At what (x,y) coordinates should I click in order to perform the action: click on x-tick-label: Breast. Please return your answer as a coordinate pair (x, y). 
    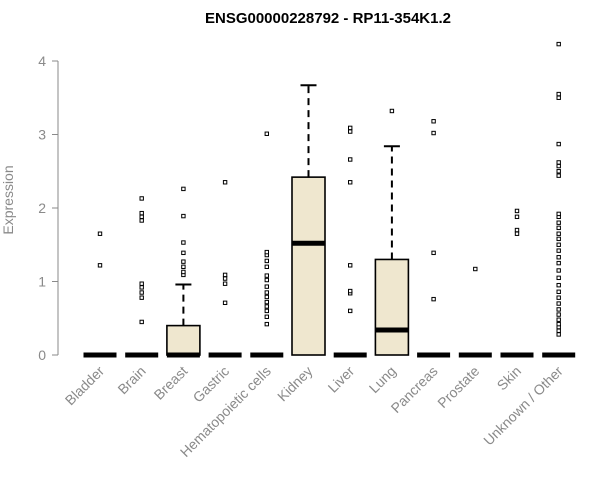
    Looking at the image, I should click on (171, 383).